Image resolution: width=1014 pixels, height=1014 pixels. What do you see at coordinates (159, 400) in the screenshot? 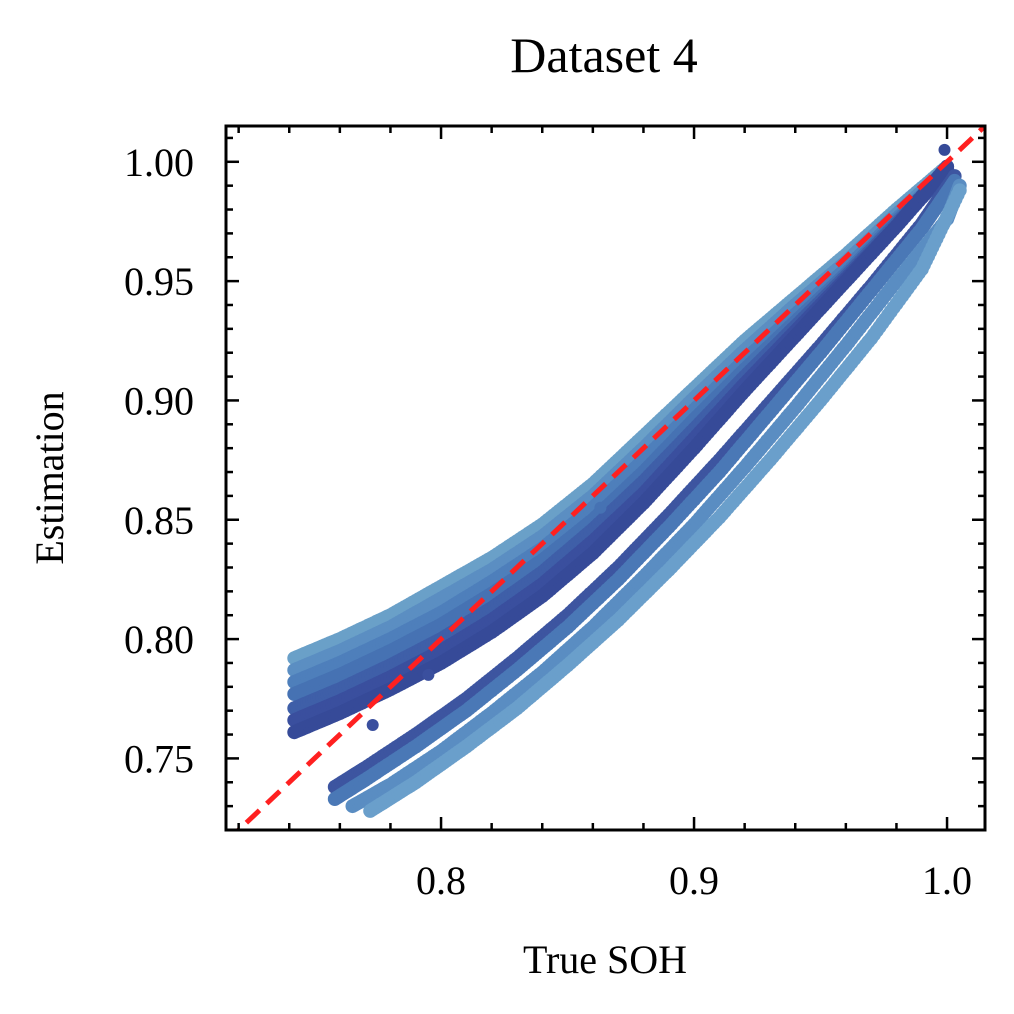
I see `y-tick-label: 0.90` at bounding box center [159, 400].